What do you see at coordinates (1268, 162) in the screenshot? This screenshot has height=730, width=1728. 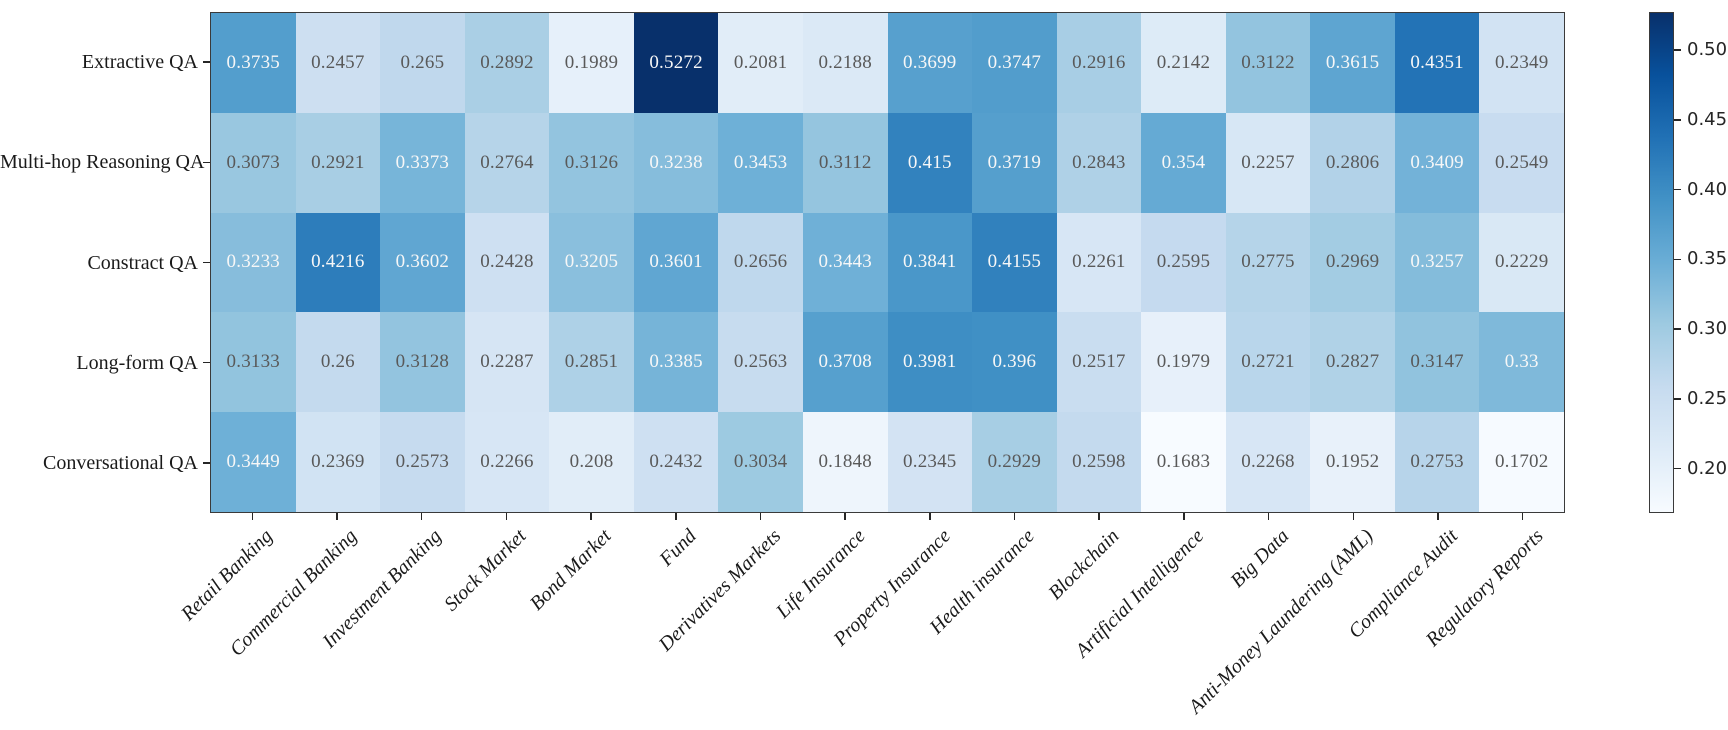 I see `heatmap-cell: 0.2257` at bounding box center [1268, 162].